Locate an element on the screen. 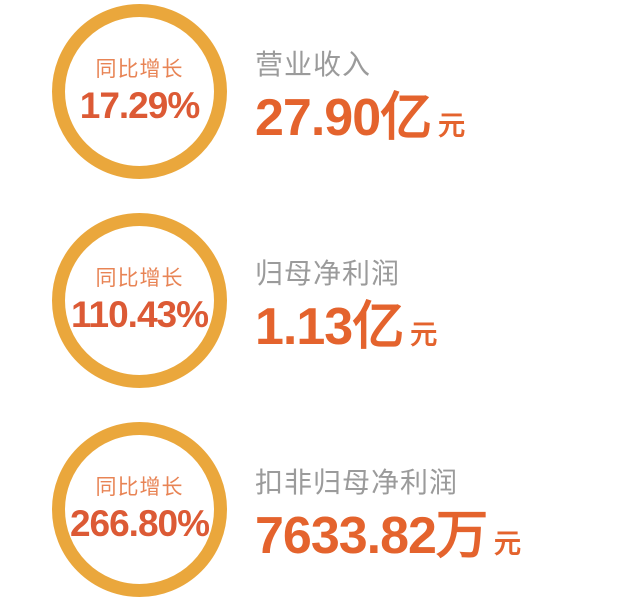 The image size is (639, 599). metric-unit: 万 is located at coordinates (461, 536).